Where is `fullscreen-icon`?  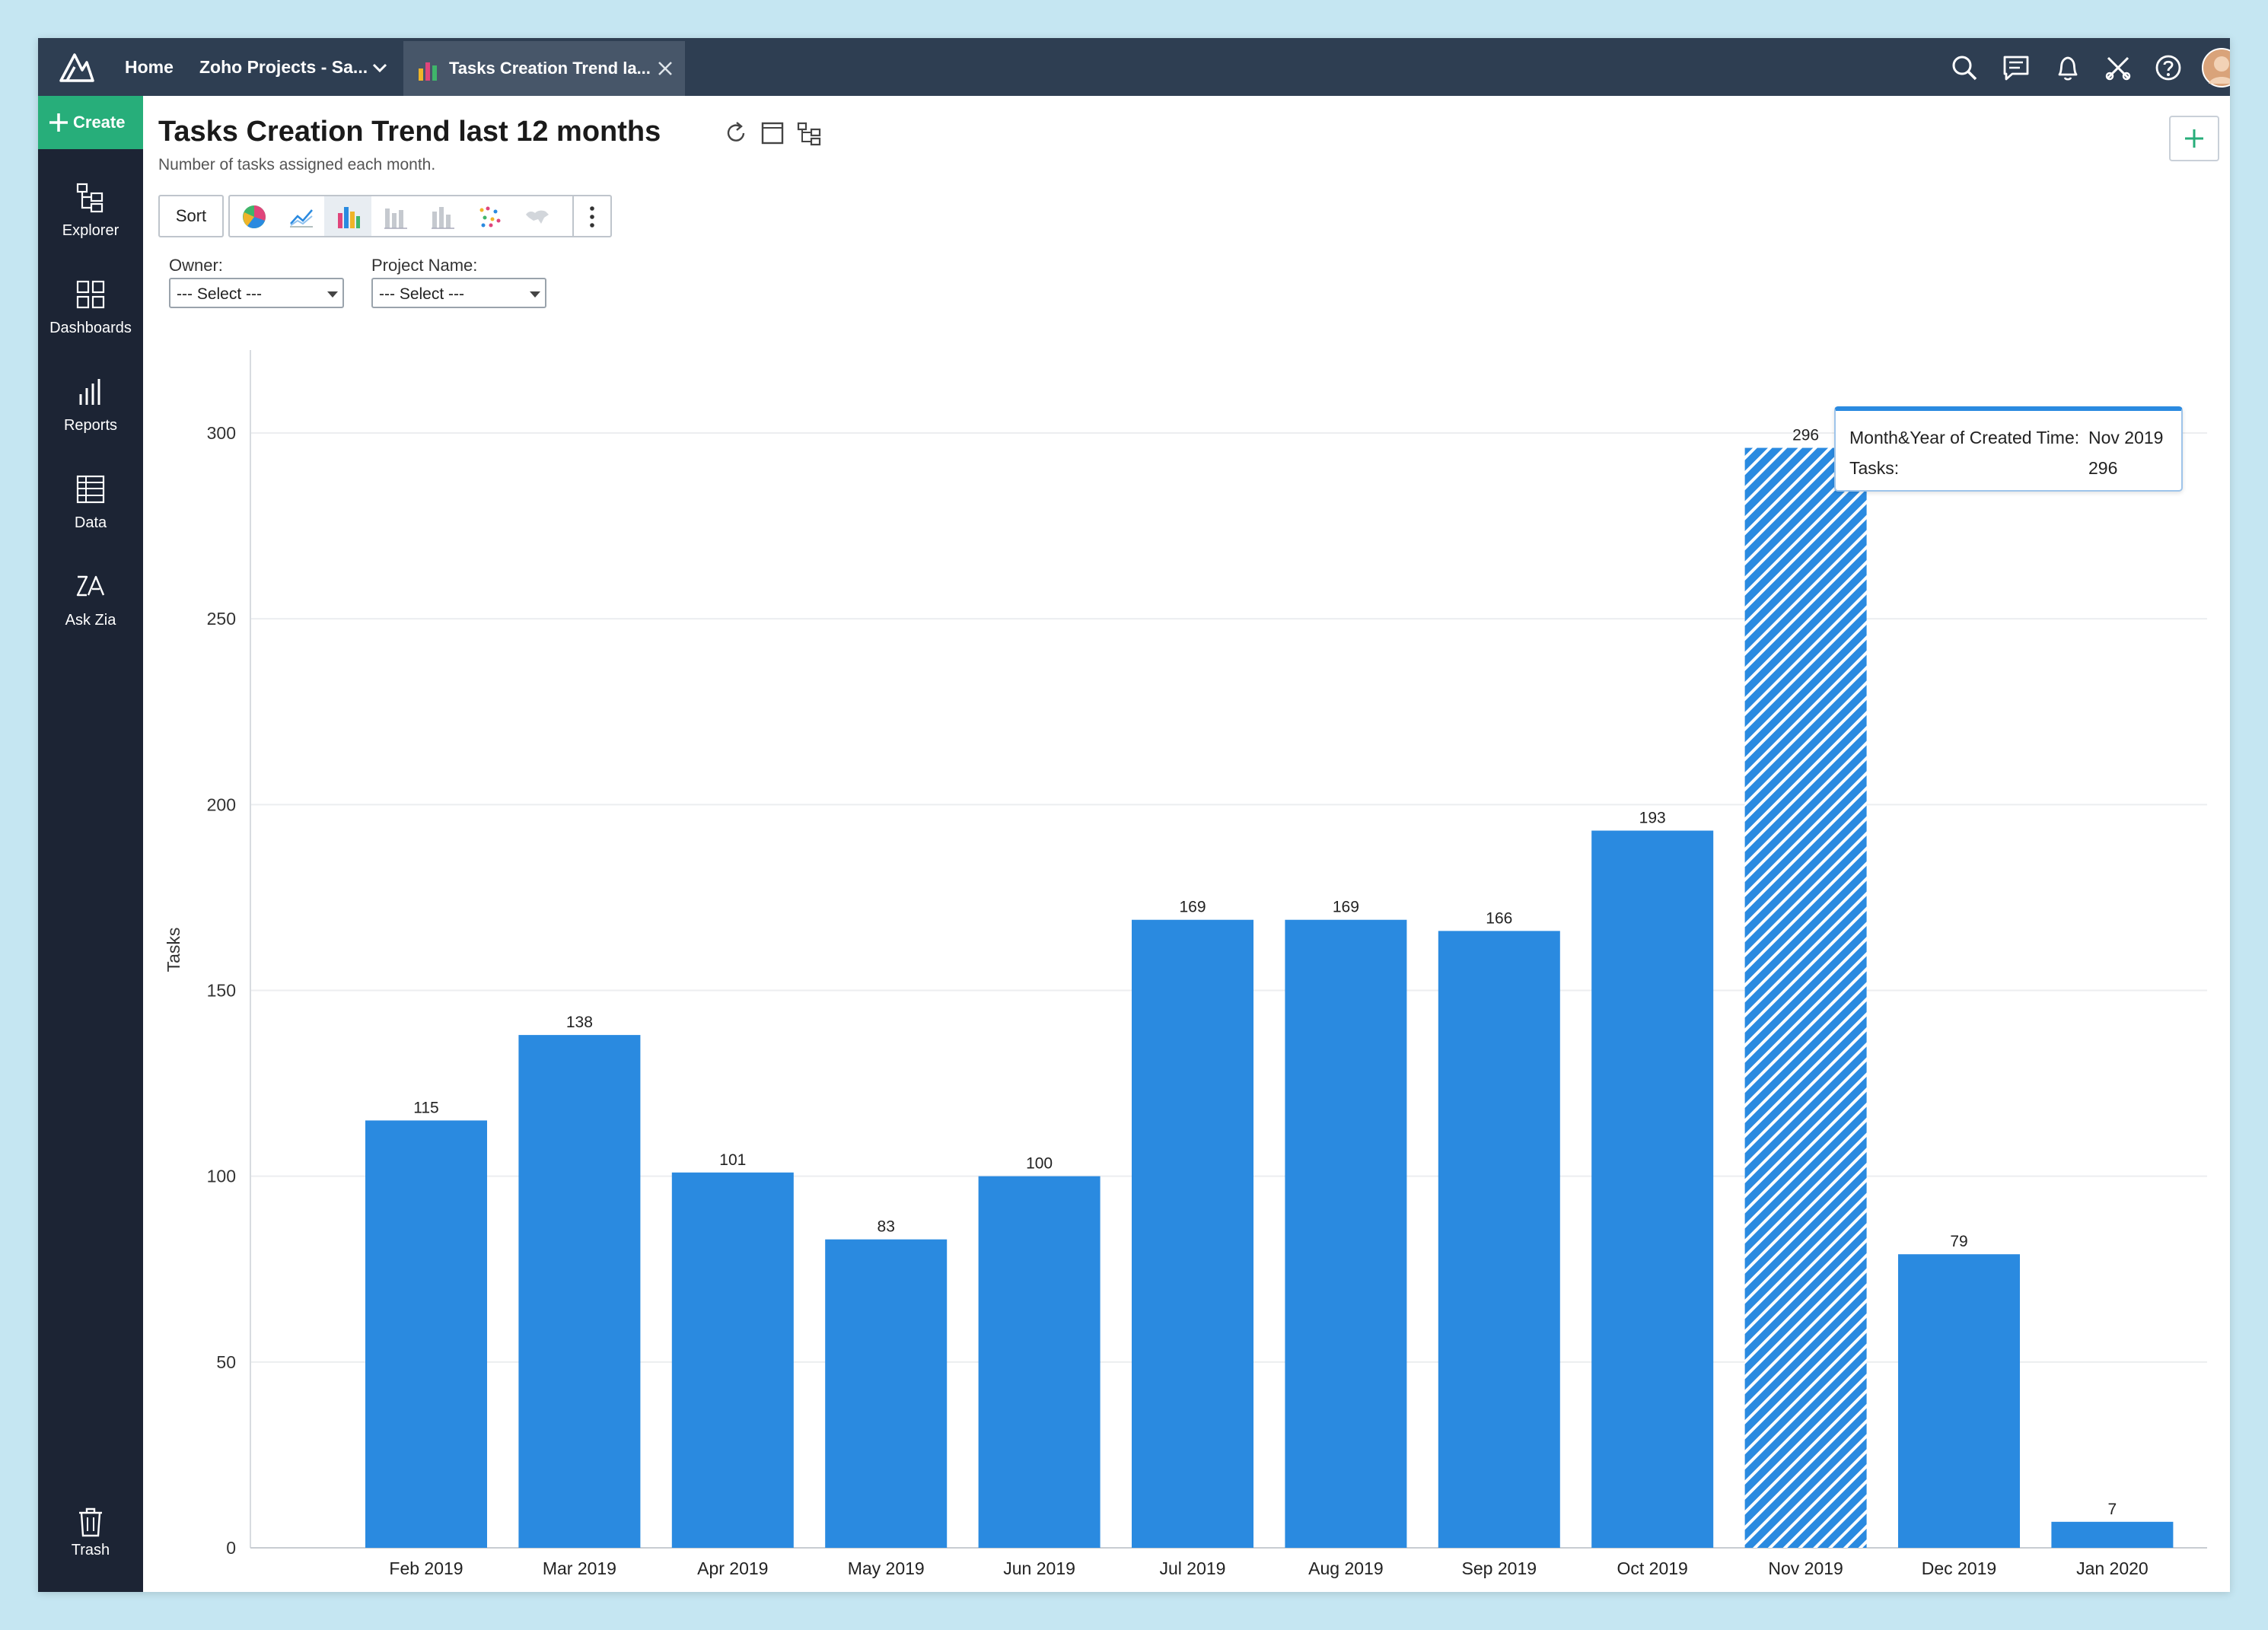 fullscreen-icon is located at coordinates (772, 133).